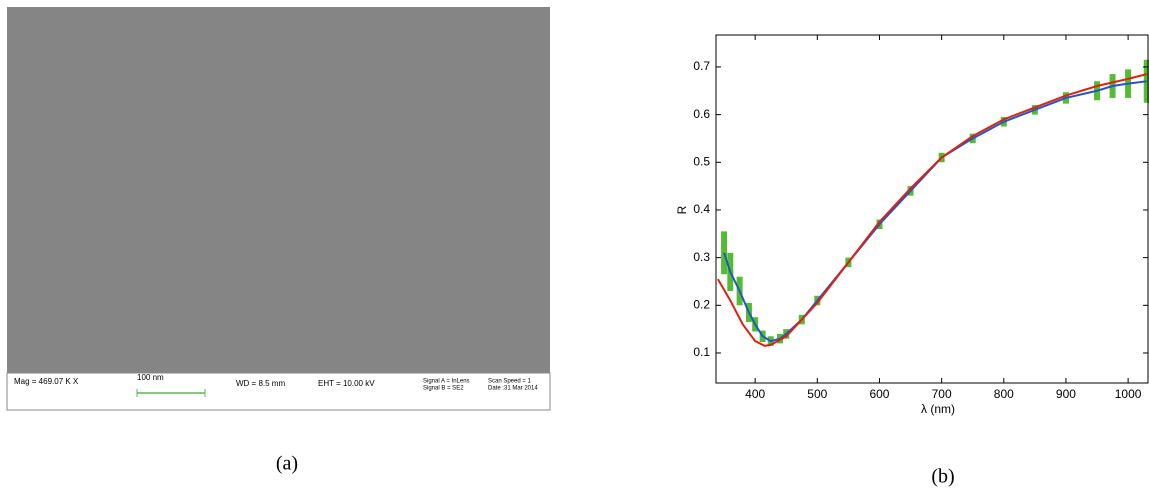 Image resolution: width=1149 pixels, height=491 pixels. I want to click on x-tick-label: 500, so click(817, 394).